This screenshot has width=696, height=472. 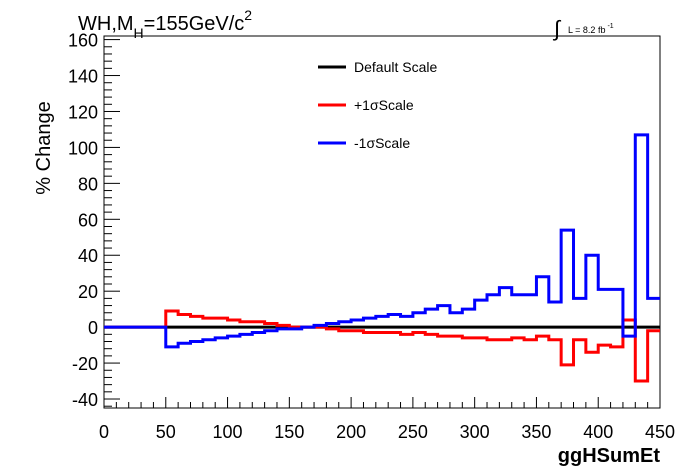 What do you see at coordinates (88, 220) in the screenshot?
I see `y-tick-label: 60` at bounding box center [88, 220].